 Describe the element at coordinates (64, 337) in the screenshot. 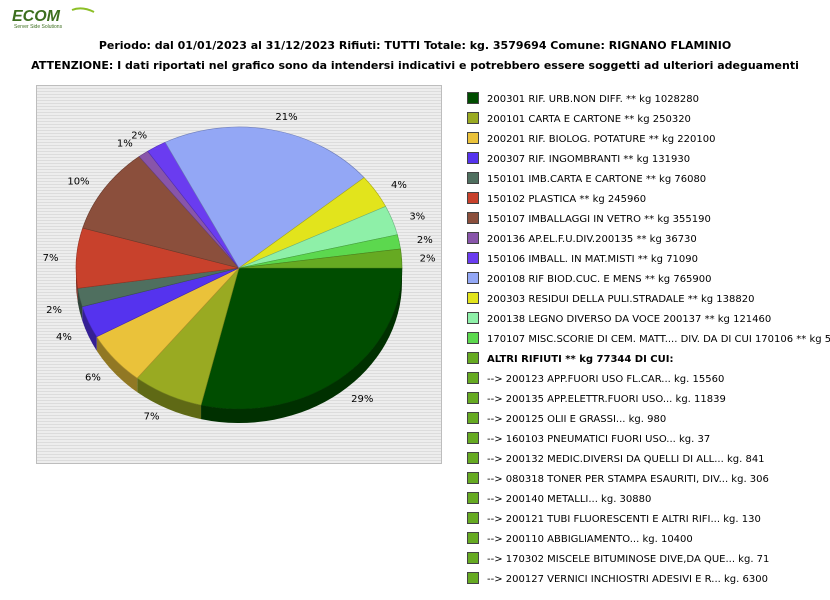

I see `pie-pct-label-3: 4%` at that location.